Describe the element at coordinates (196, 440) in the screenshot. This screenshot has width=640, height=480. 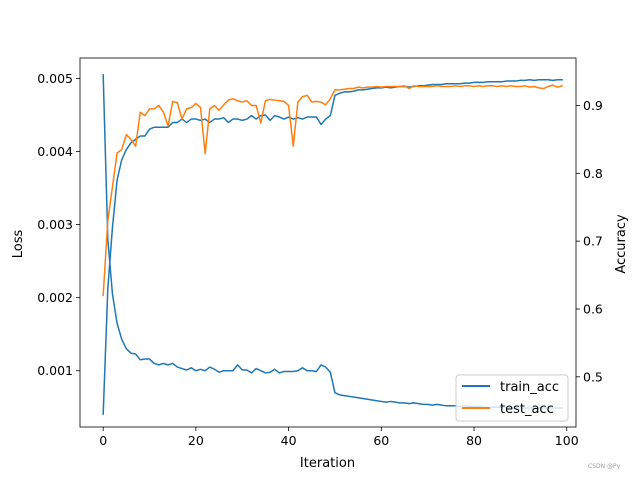
I see `x-tick-label: 20` at that location.